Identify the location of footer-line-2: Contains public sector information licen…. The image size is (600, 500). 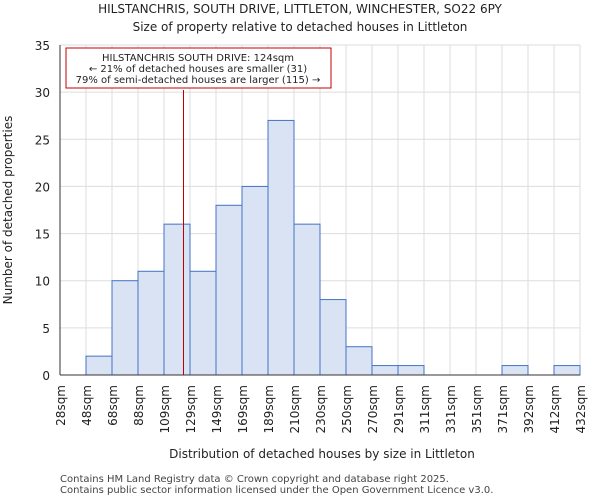
(277, 490).